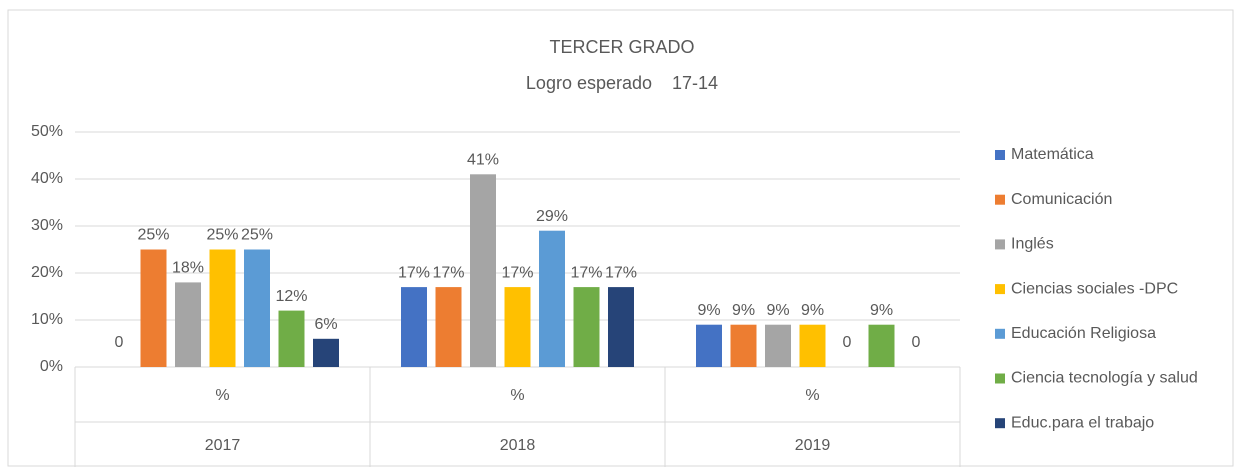  What do you see at coordinates (325, 324) in the screenshot?
I see `data-label: 6%` at bounding box center [325, 324].